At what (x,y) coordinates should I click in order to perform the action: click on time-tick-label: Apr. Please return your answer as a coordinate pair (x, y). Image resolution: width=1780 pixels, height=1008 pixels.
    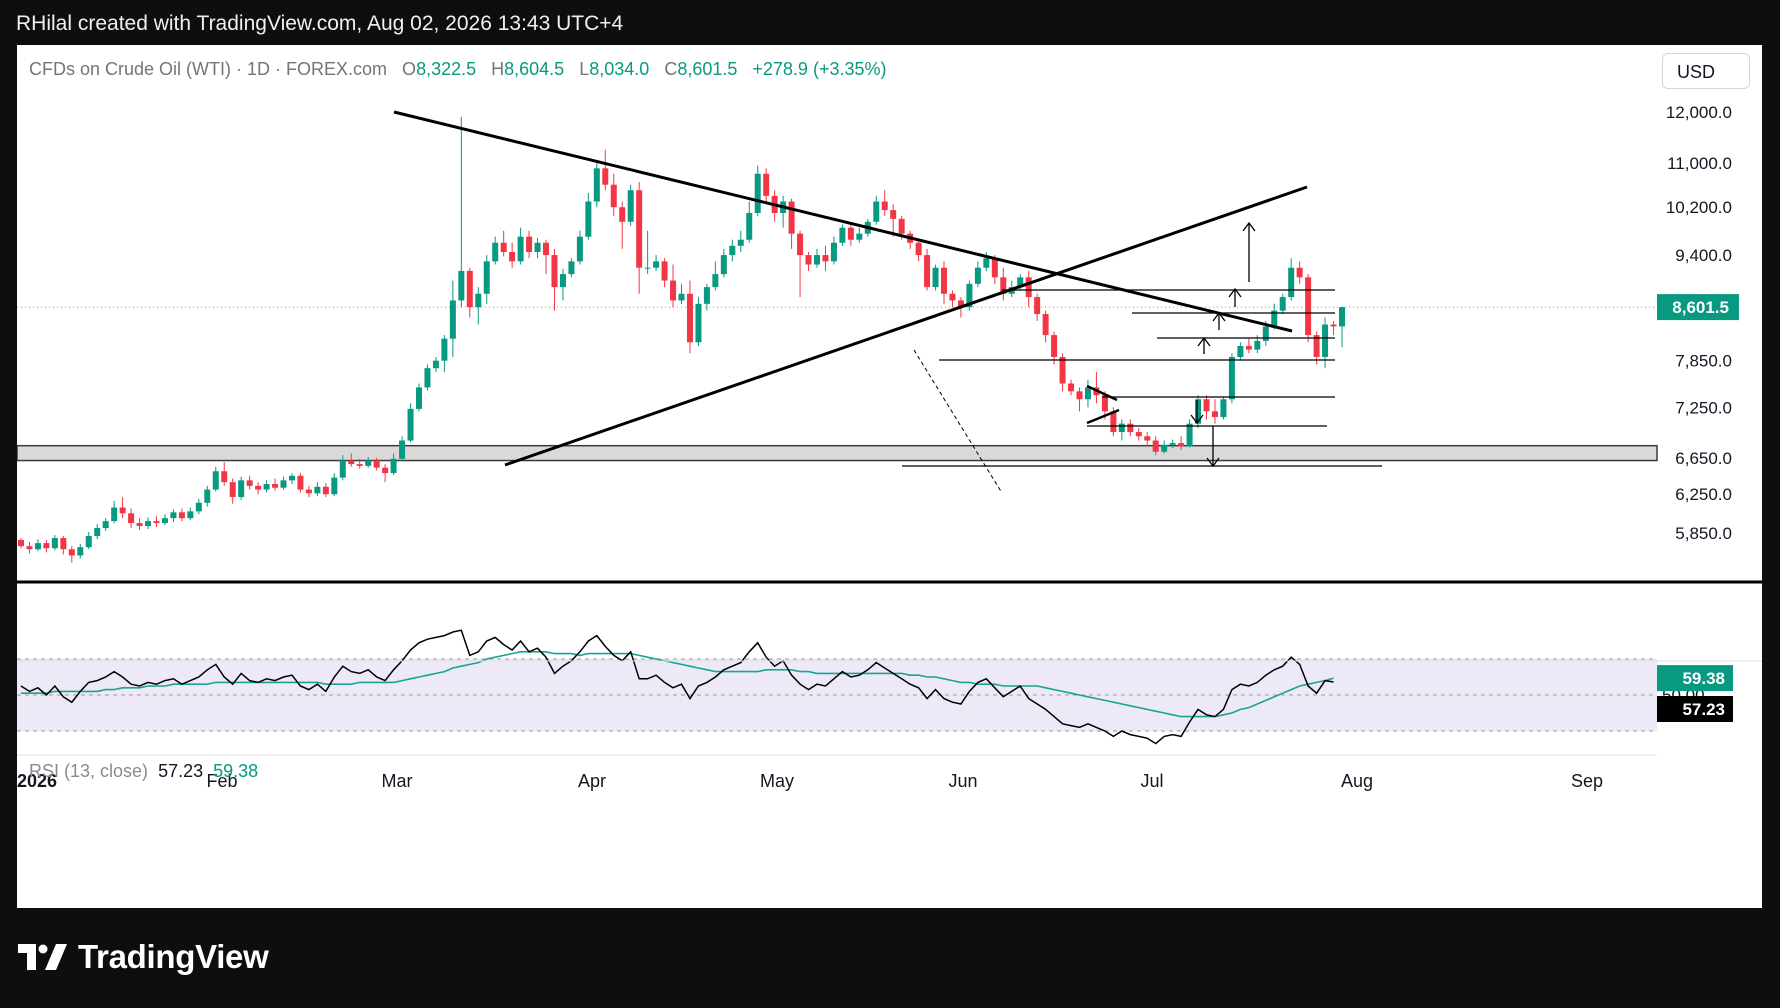
    Looking at the image, I should click on (592, 781).